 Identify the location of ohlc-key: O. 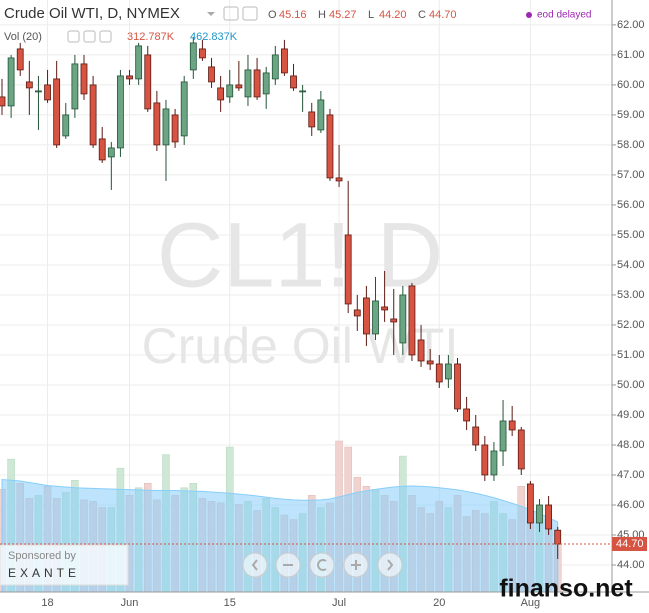
(272, 15).